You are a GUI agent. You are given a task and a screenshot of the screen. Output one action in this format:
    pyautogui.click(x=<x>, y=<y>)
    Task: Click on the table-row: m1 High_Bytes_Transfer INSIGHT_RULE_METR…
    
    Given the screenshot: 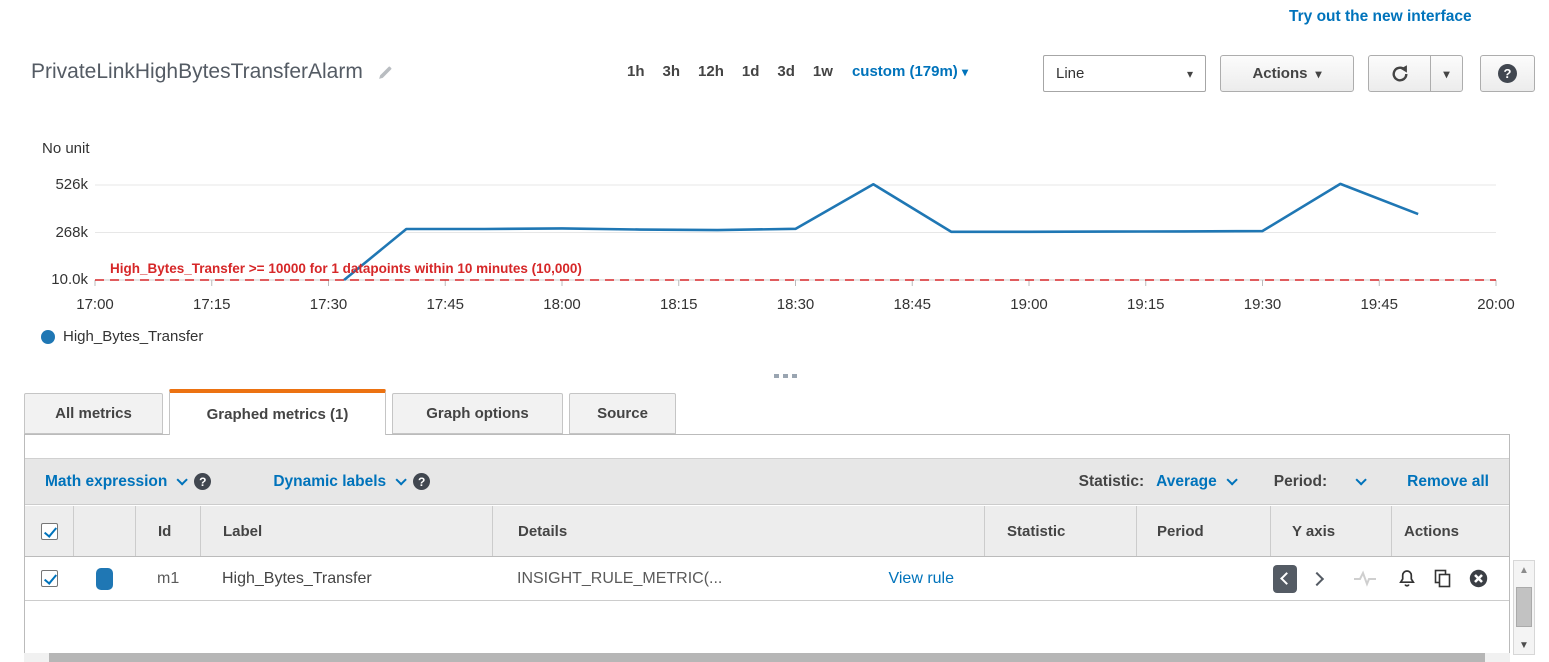 What is the action you would take?
    pyautogui.click(x=767, y=579)
    